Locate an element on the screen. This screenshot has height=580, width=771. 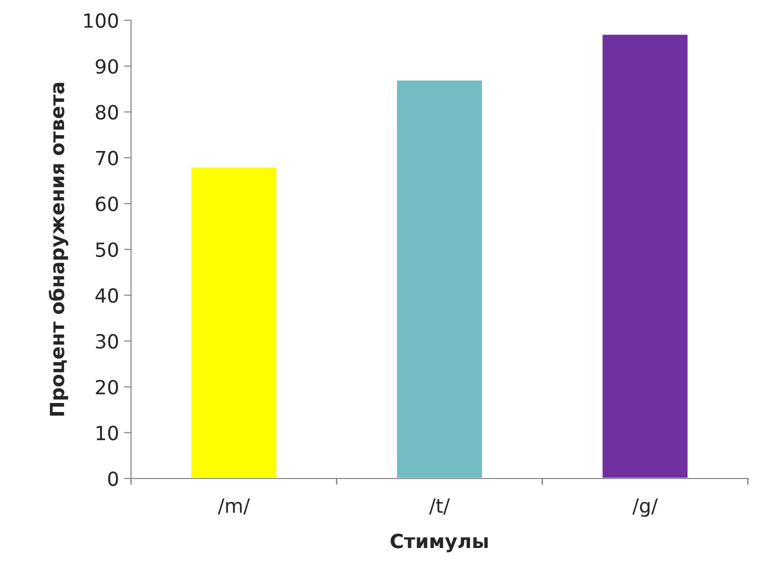
y-tick-label: 30 is located at coordinates (107, 341).